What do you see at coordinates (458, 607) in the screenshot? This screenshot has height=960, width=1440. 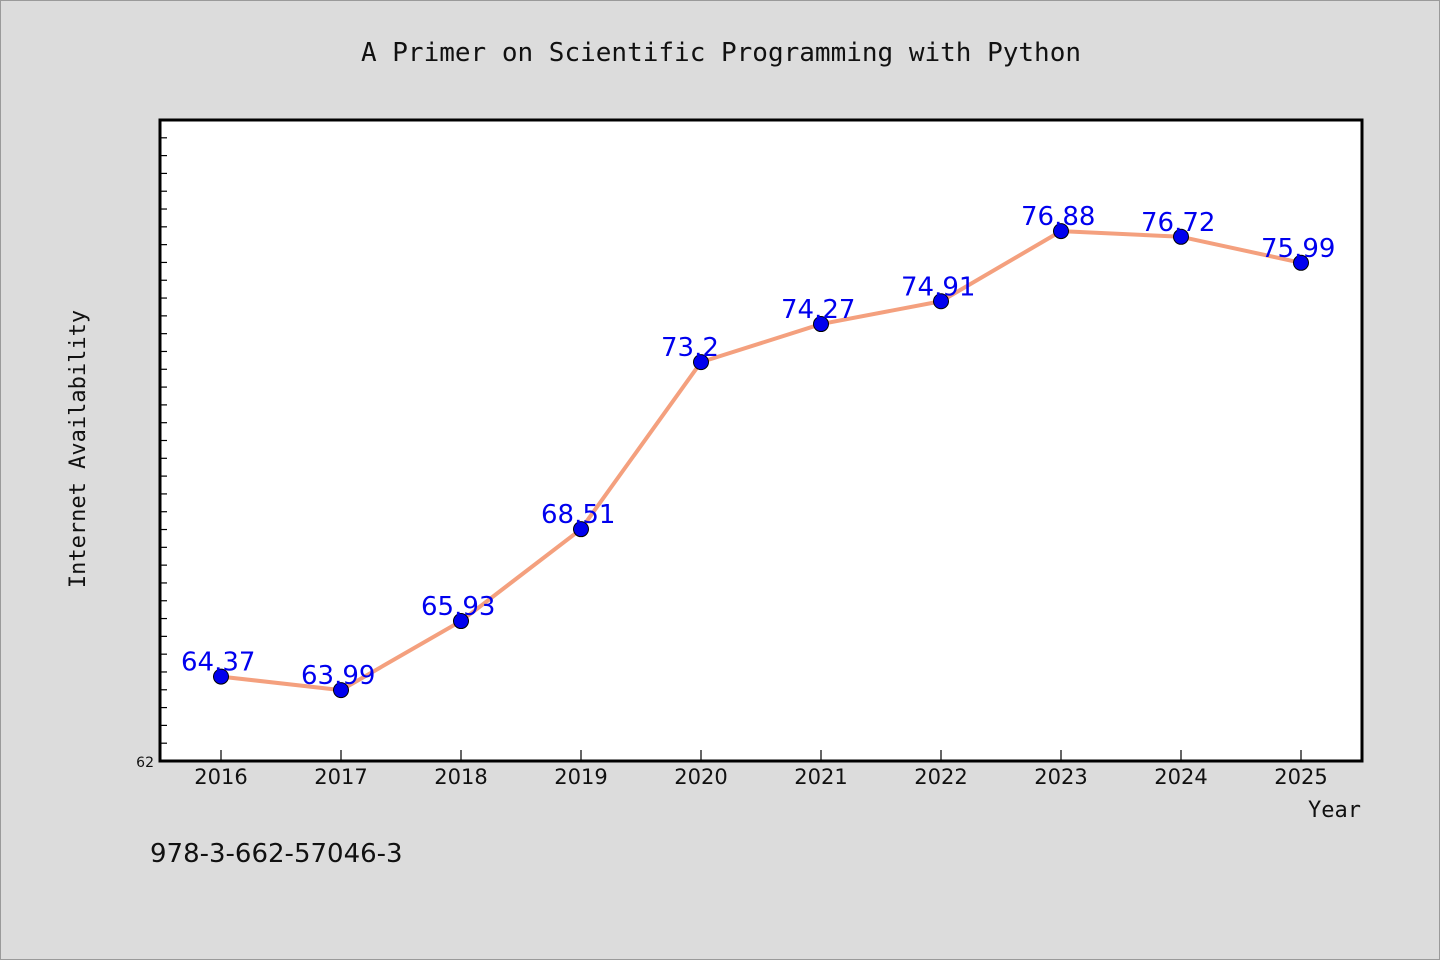 I see `data-label: 65.93` at bounding box center [458, 607].